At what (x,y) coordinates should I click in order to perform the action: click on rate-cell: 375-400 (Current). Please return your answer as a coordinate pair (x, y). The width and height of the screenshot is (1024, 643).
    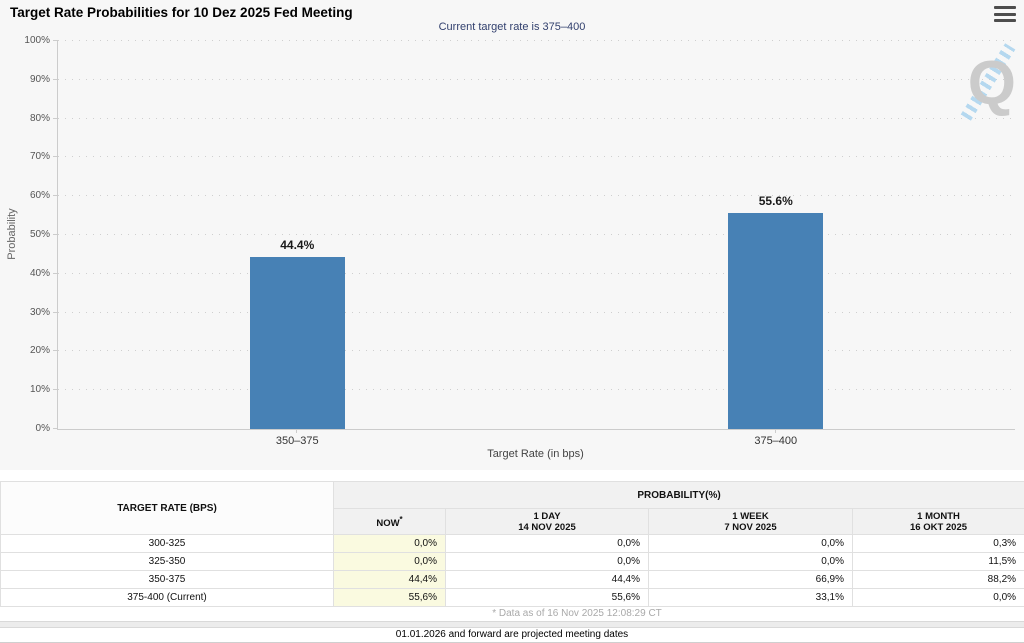
    Looking at the image, I should click on (167, 598).